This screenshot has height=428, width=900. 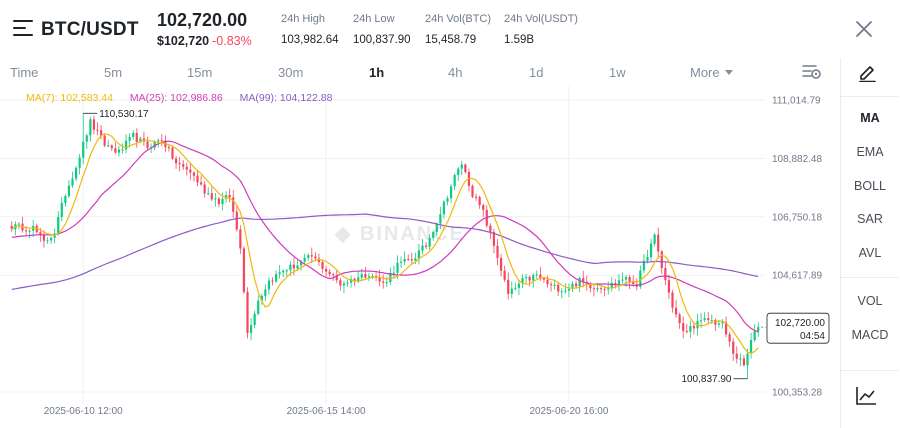 What do you see at coordinates (113, 72) in the screenshot?
I see `tab-5m: 5m` at bounding box center [113, 72].